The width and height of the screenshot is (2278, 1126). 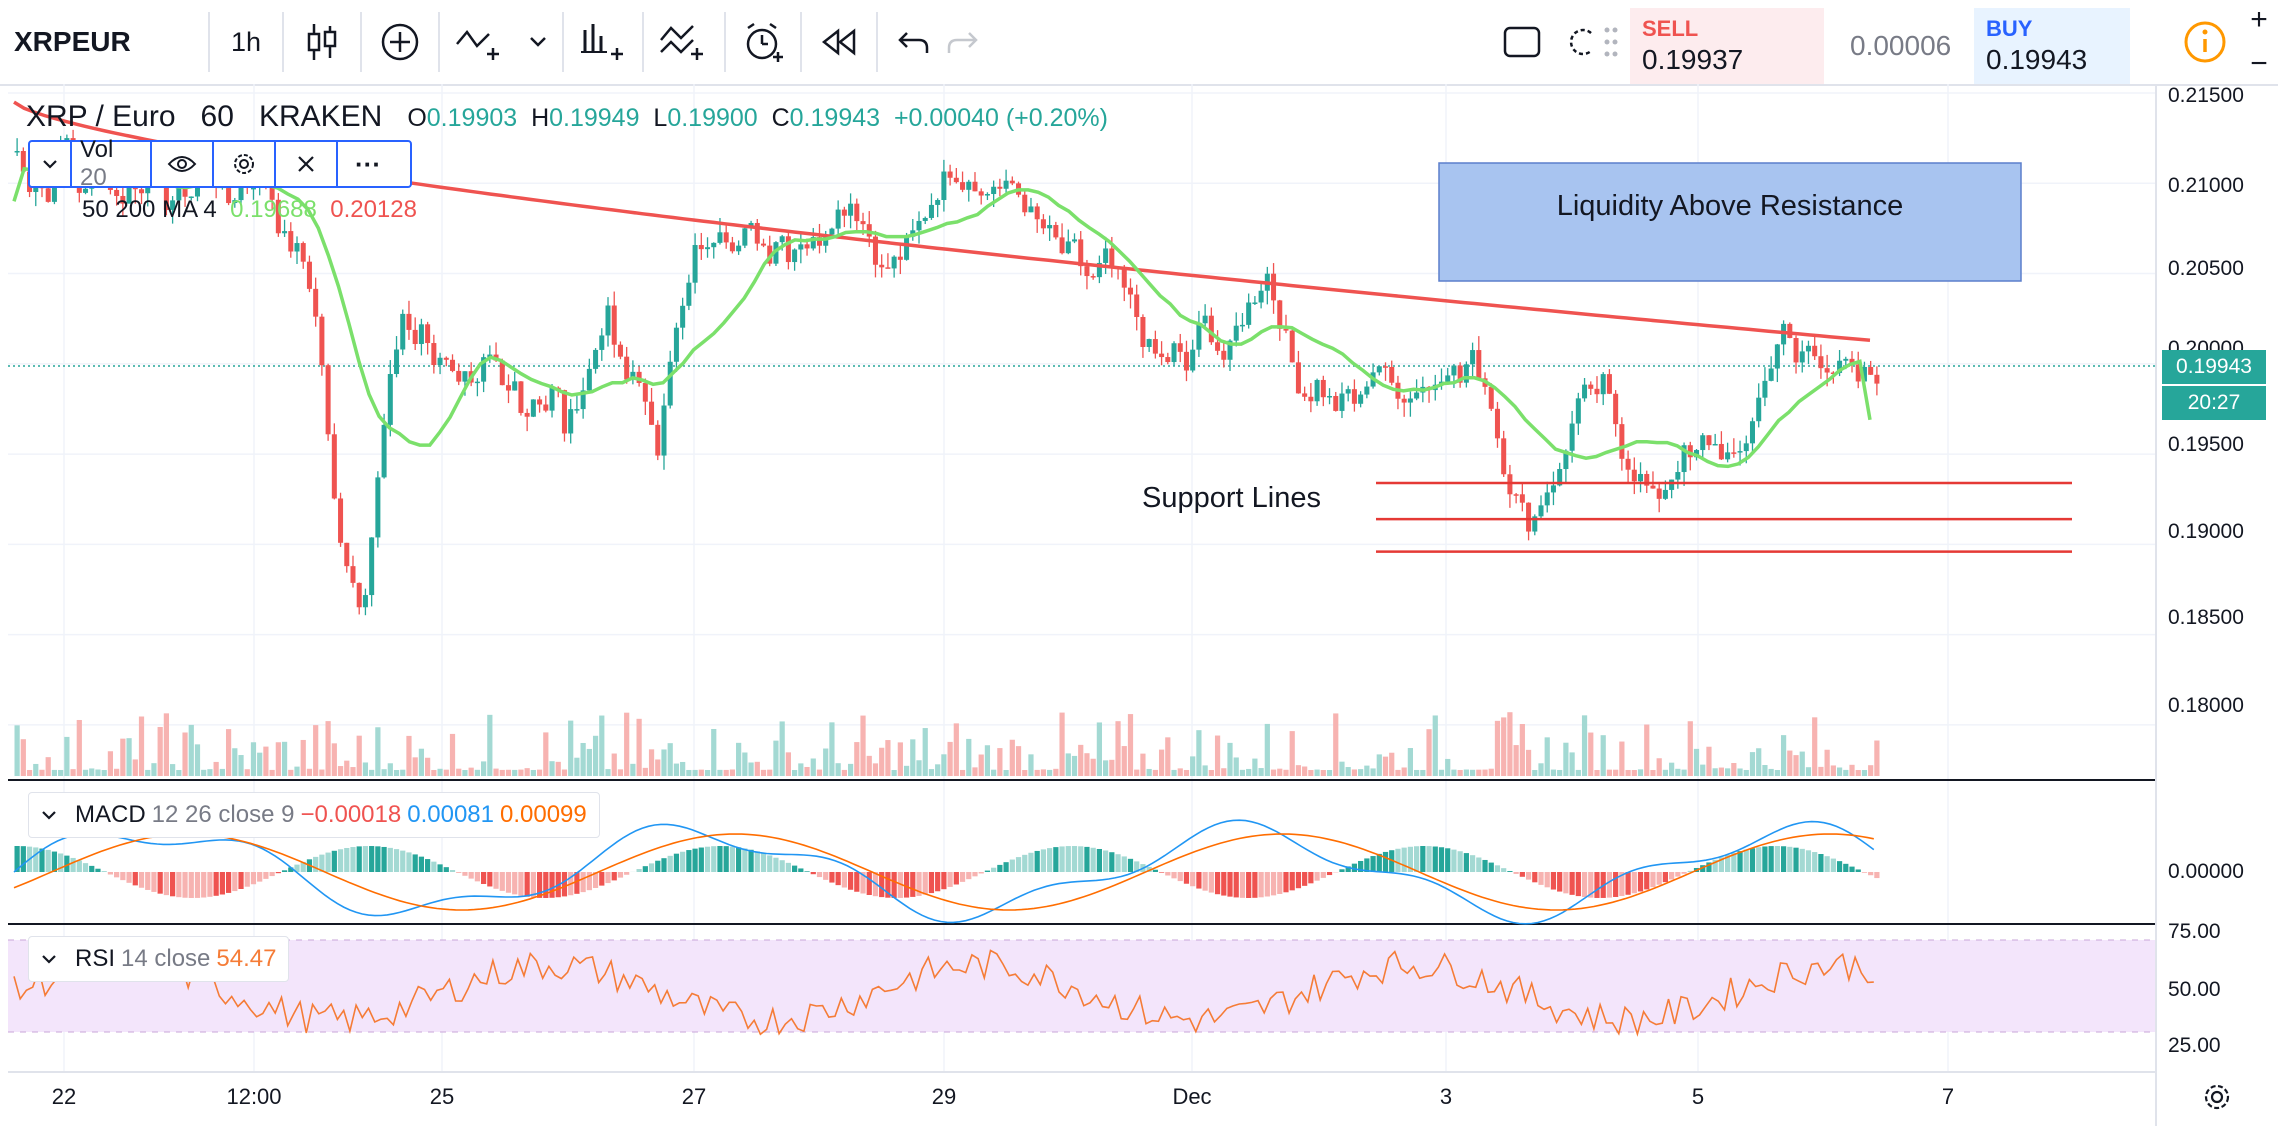 What do you see at coordinates (72, 41) in the screenshot?
I see `symbol-search-button: XRPEUR` at bounding box center [72, 41].